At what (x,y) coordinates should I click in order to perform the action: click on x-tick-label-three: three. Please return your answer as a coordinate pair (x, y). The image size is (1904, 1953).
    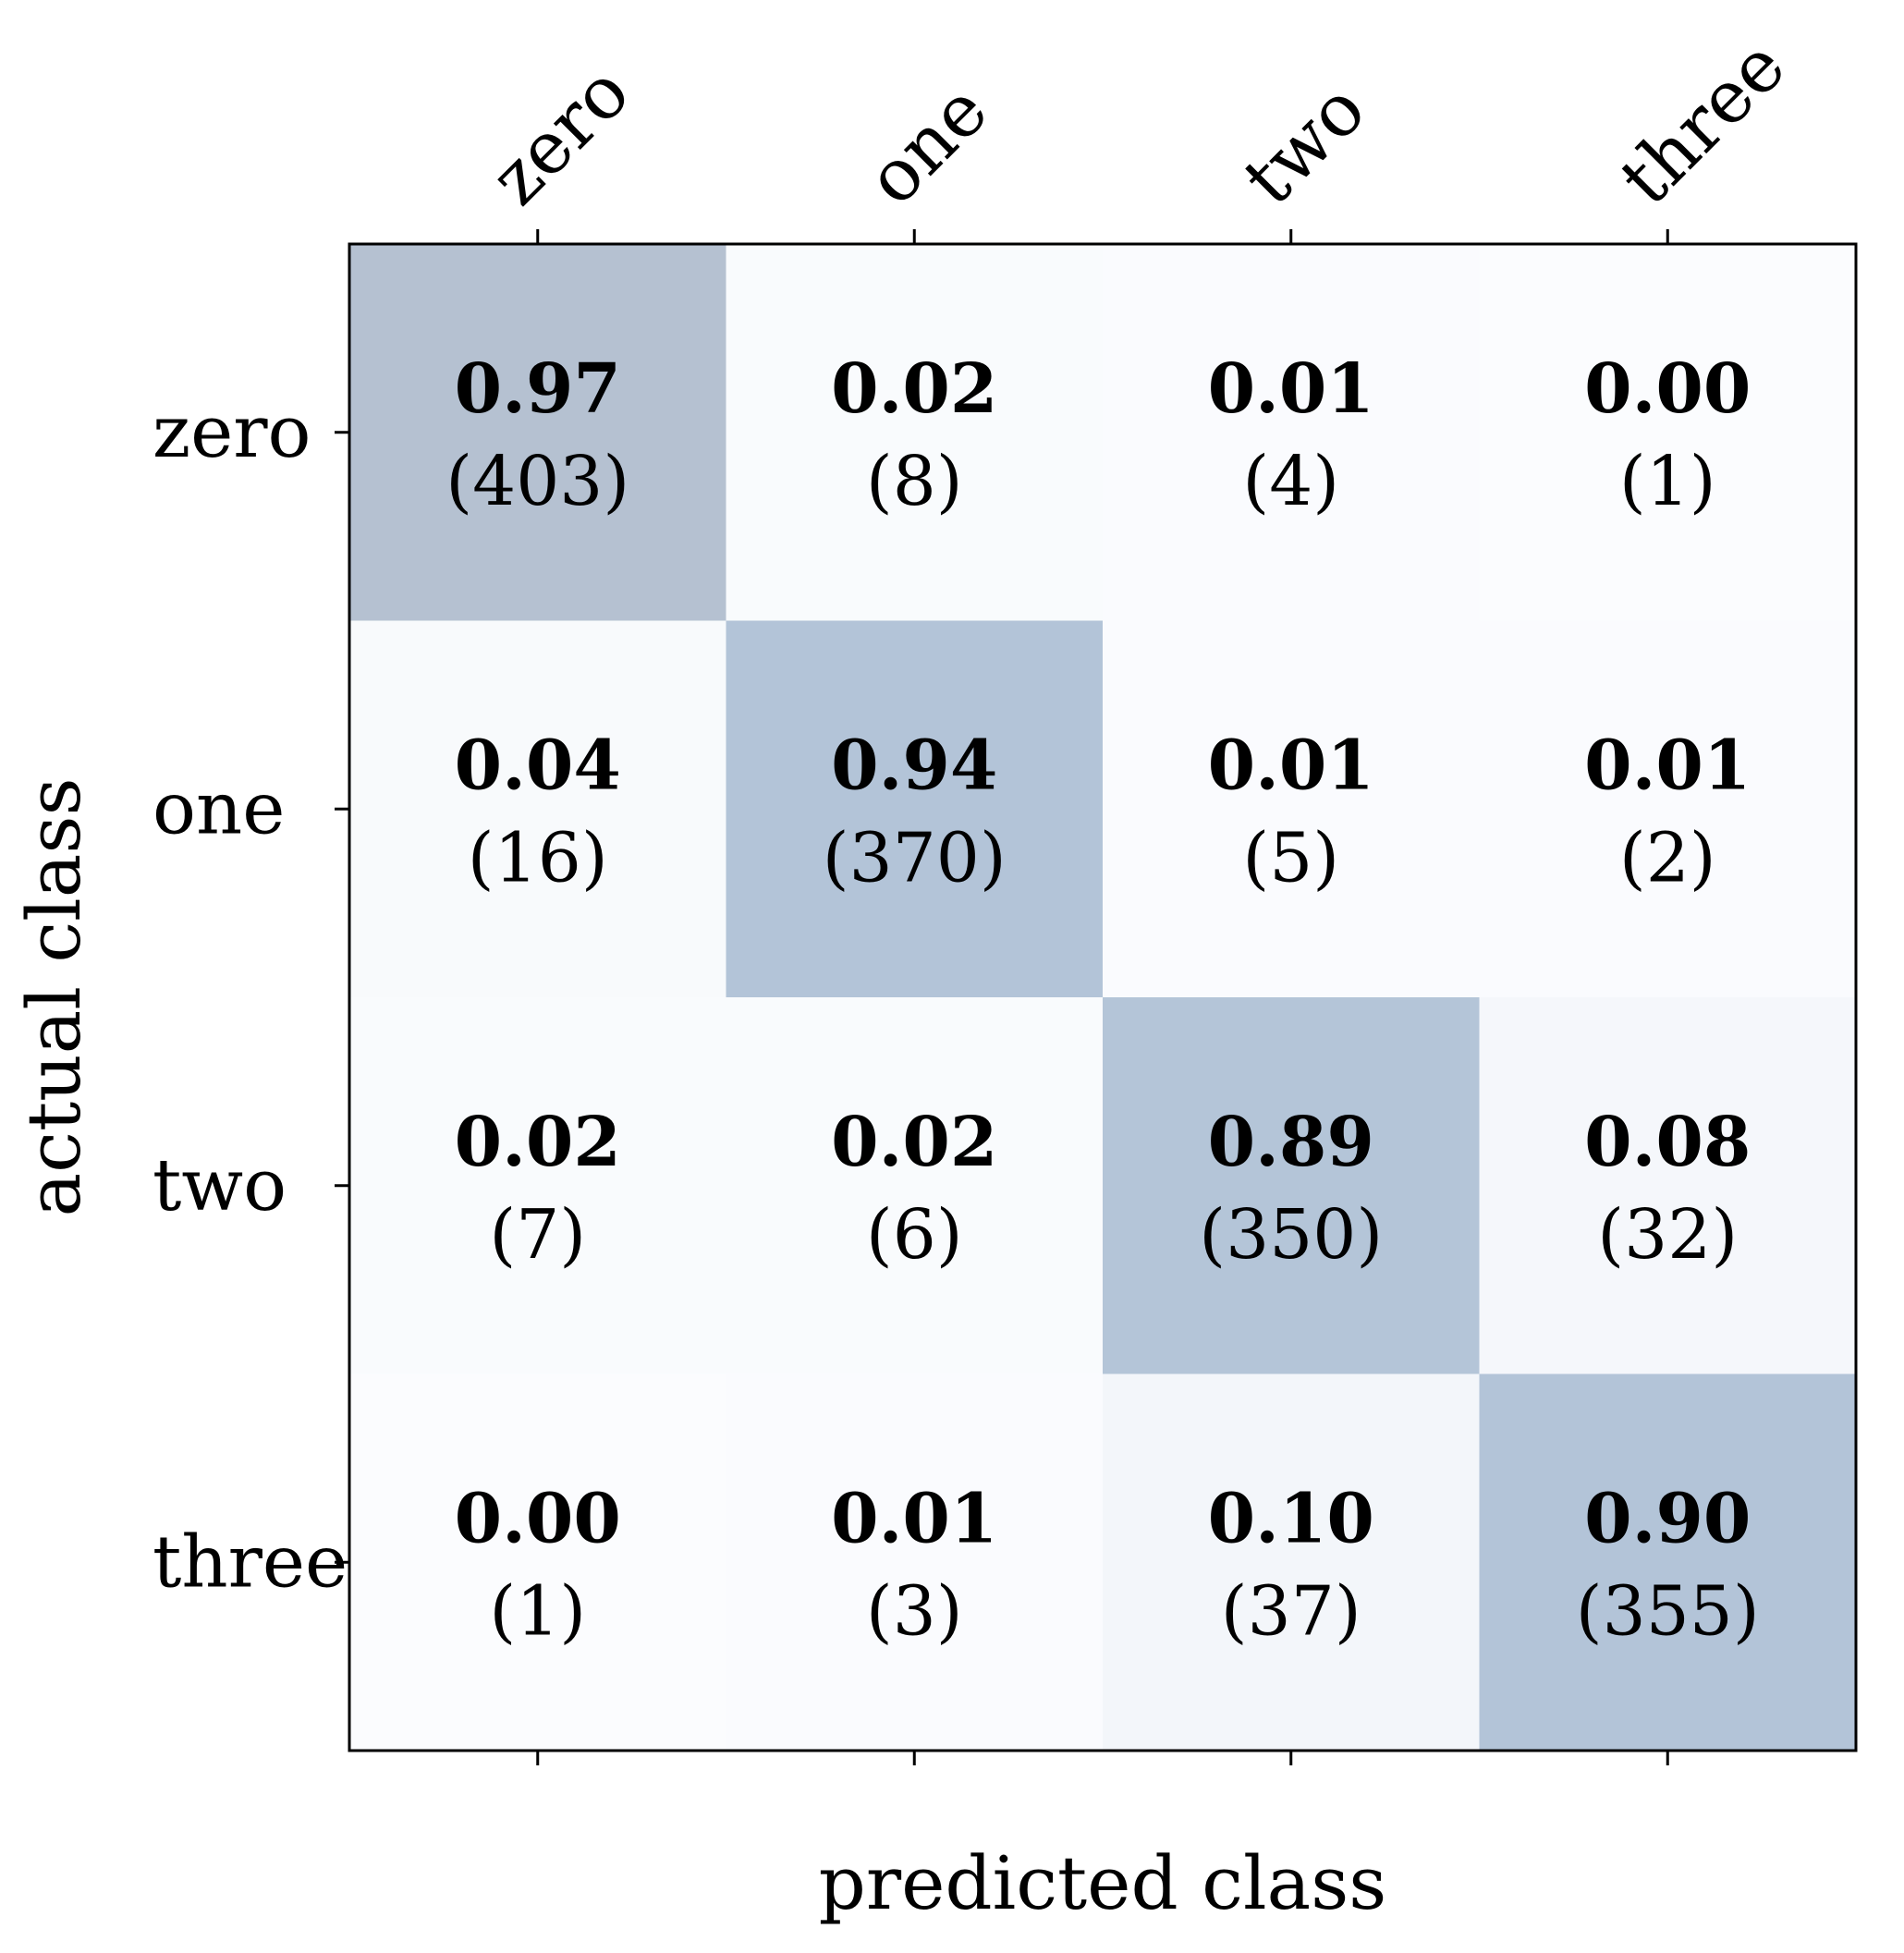
    Looking at the image, I should click on (1703, 122).